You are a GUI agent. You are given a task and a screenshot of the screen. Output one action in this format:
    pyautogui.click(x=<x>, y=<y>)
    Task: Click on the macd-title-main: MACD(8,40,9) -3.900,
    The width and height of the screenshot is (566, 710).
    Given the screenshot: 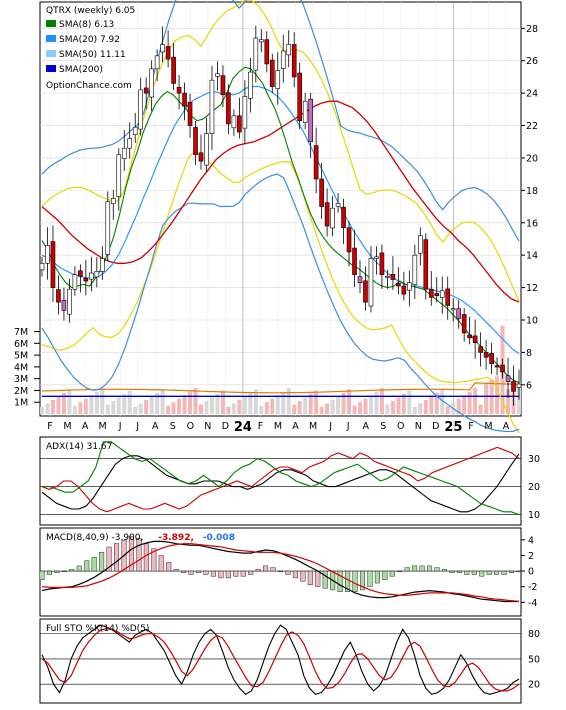 What is the action you would take?
    pyautogui.click(x=94, y=538)
    